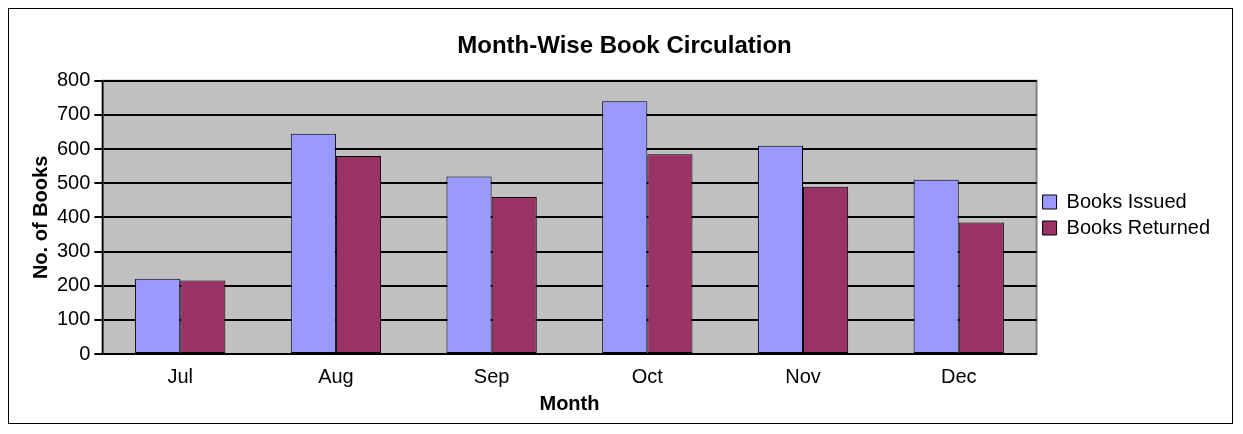 The height and width of the screenshot is (434, 1243). Describe the element at coordinates (491, 375) in the screenshot. I see `x-tick-label: Sep` at that location.